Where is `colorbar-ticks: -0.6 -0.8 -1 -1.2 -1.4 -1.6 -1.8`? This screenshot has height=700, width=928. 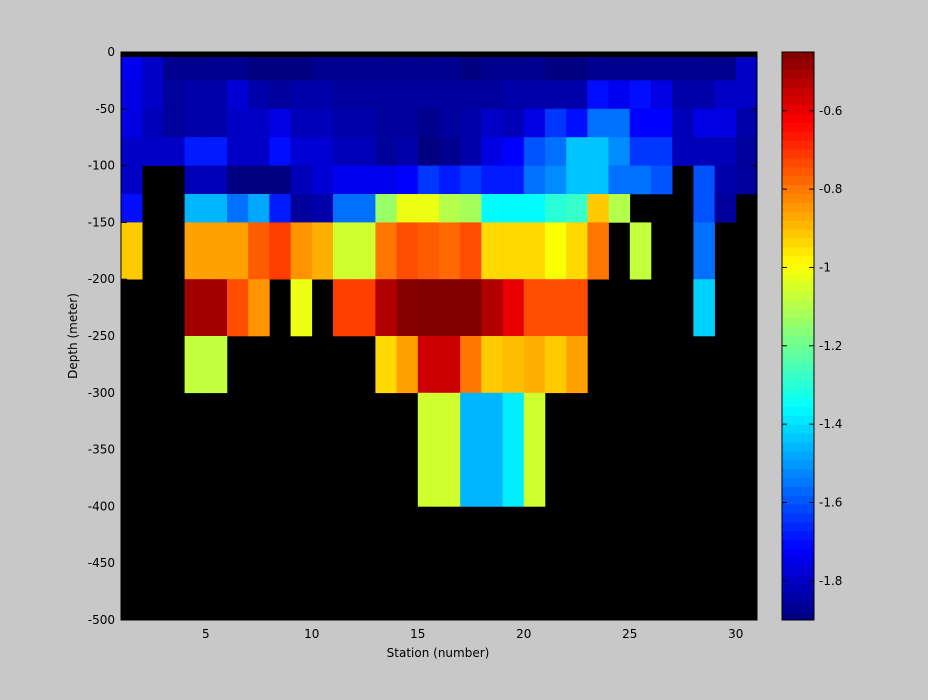 colorbar-ticks: -0.6 -0.8 -1 -1.2 -1.4 -1.6 -1.8 is located at coordinates (812, 346).